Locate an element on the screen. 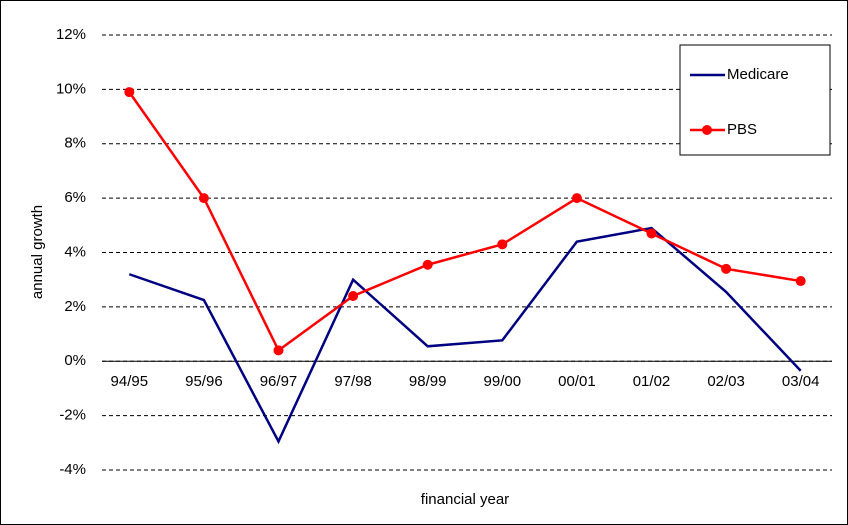 The image size is (848, 525). y-tick-label: 4% is located at coordinates (75, 251).